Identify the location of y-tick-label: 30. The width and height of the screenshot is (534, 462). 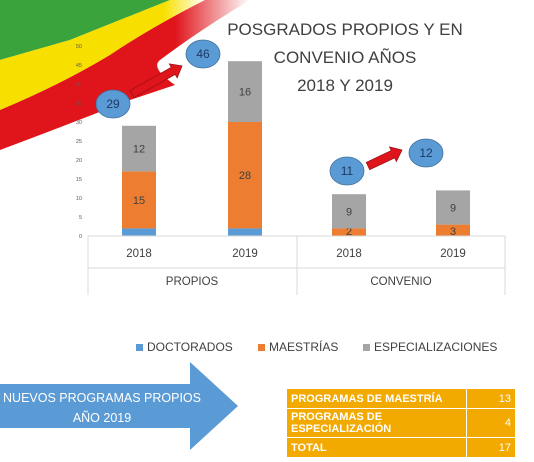
(79, 123).